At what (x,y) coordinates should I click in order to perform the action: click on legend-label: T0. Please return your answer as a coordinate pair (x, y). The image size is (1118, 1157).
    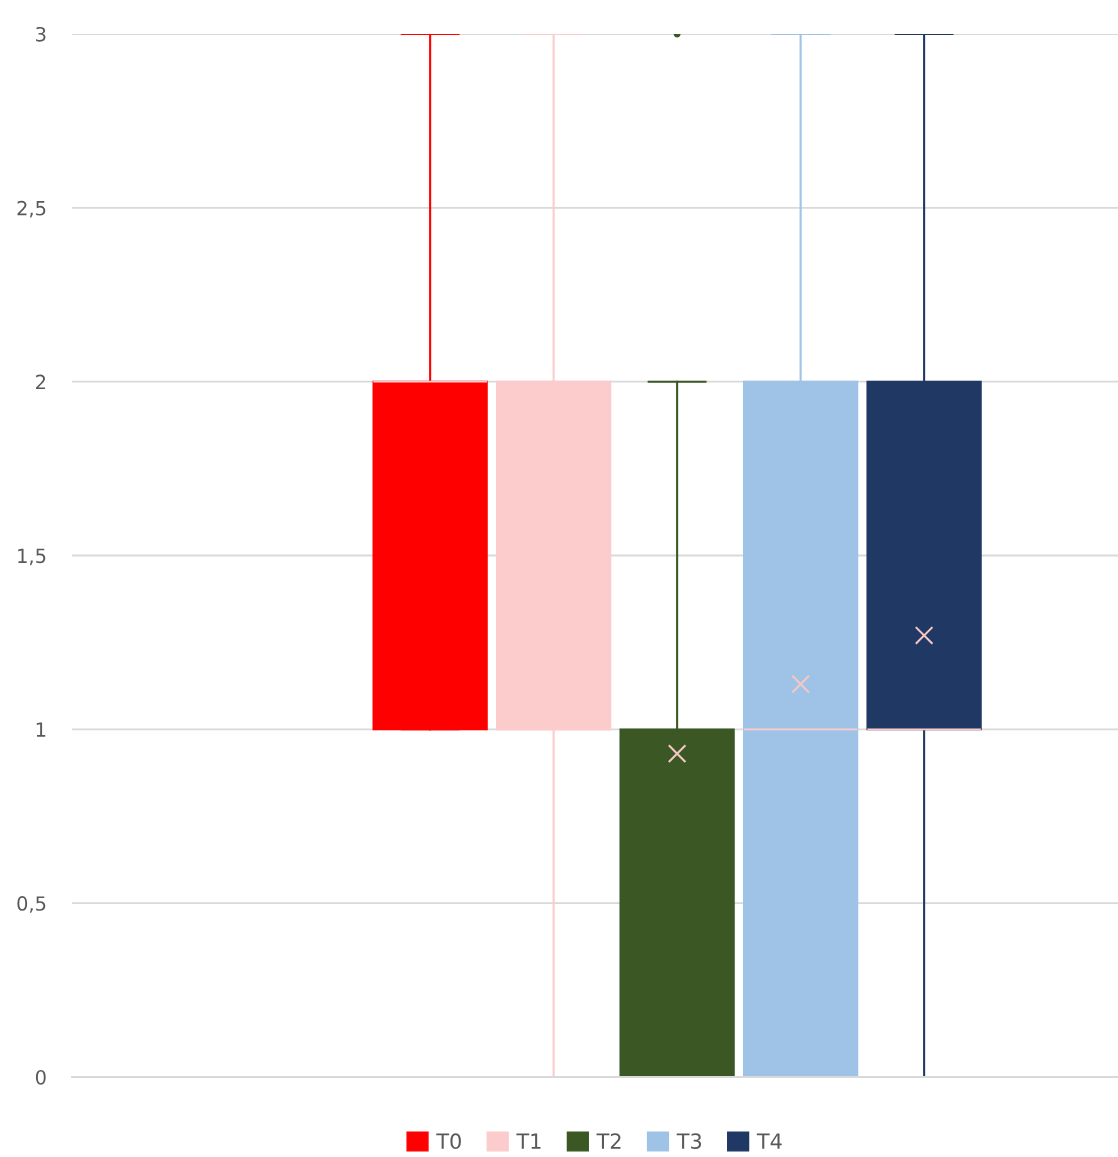
    Looking at the image, I should click on (448, 1141).